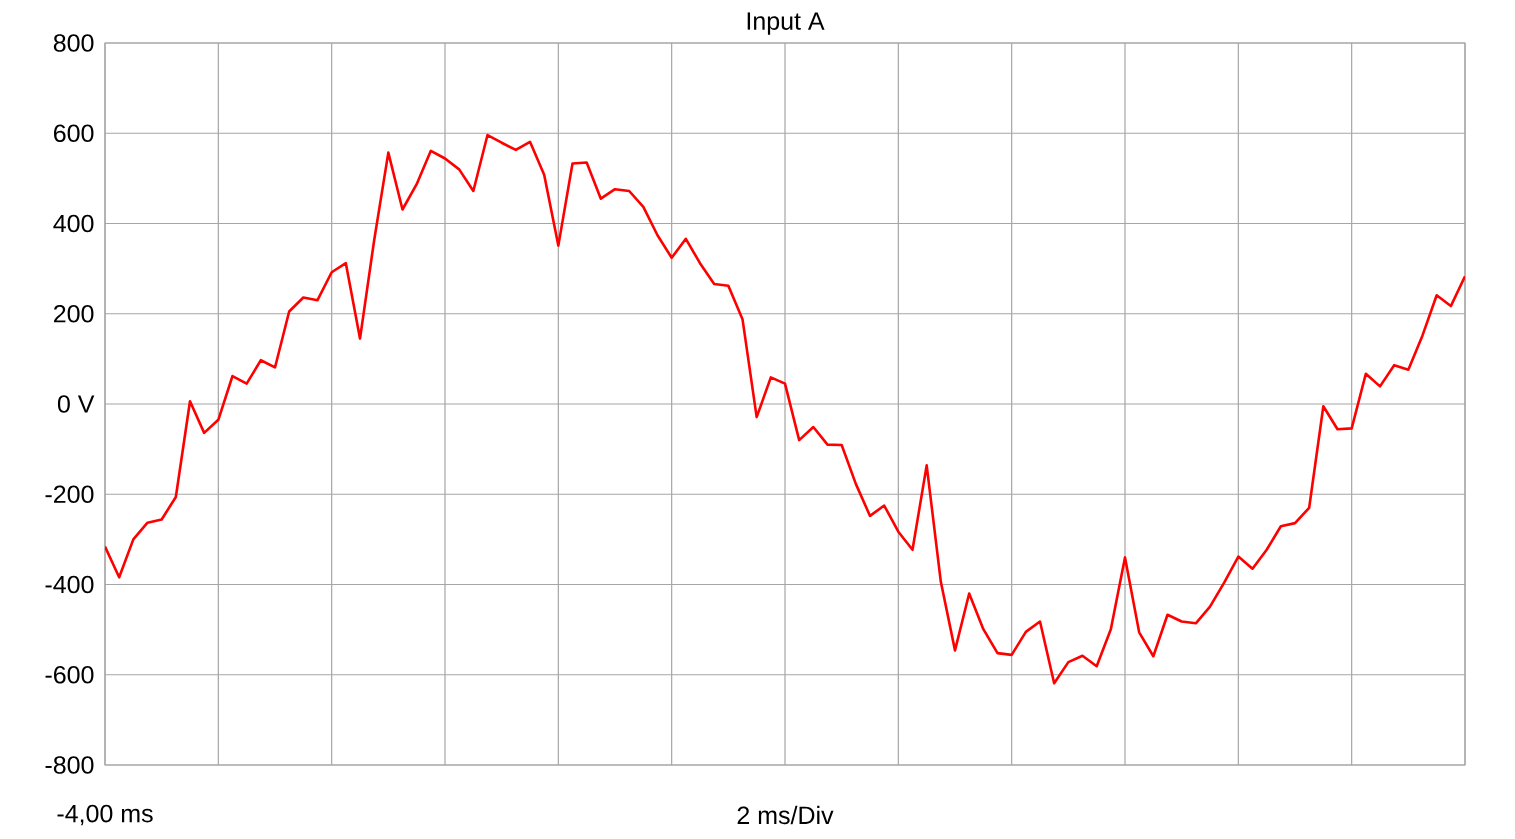  Describe the element at coordinates (73, 223) in the screenshot. I see `y-tick-label: 400` at that location.